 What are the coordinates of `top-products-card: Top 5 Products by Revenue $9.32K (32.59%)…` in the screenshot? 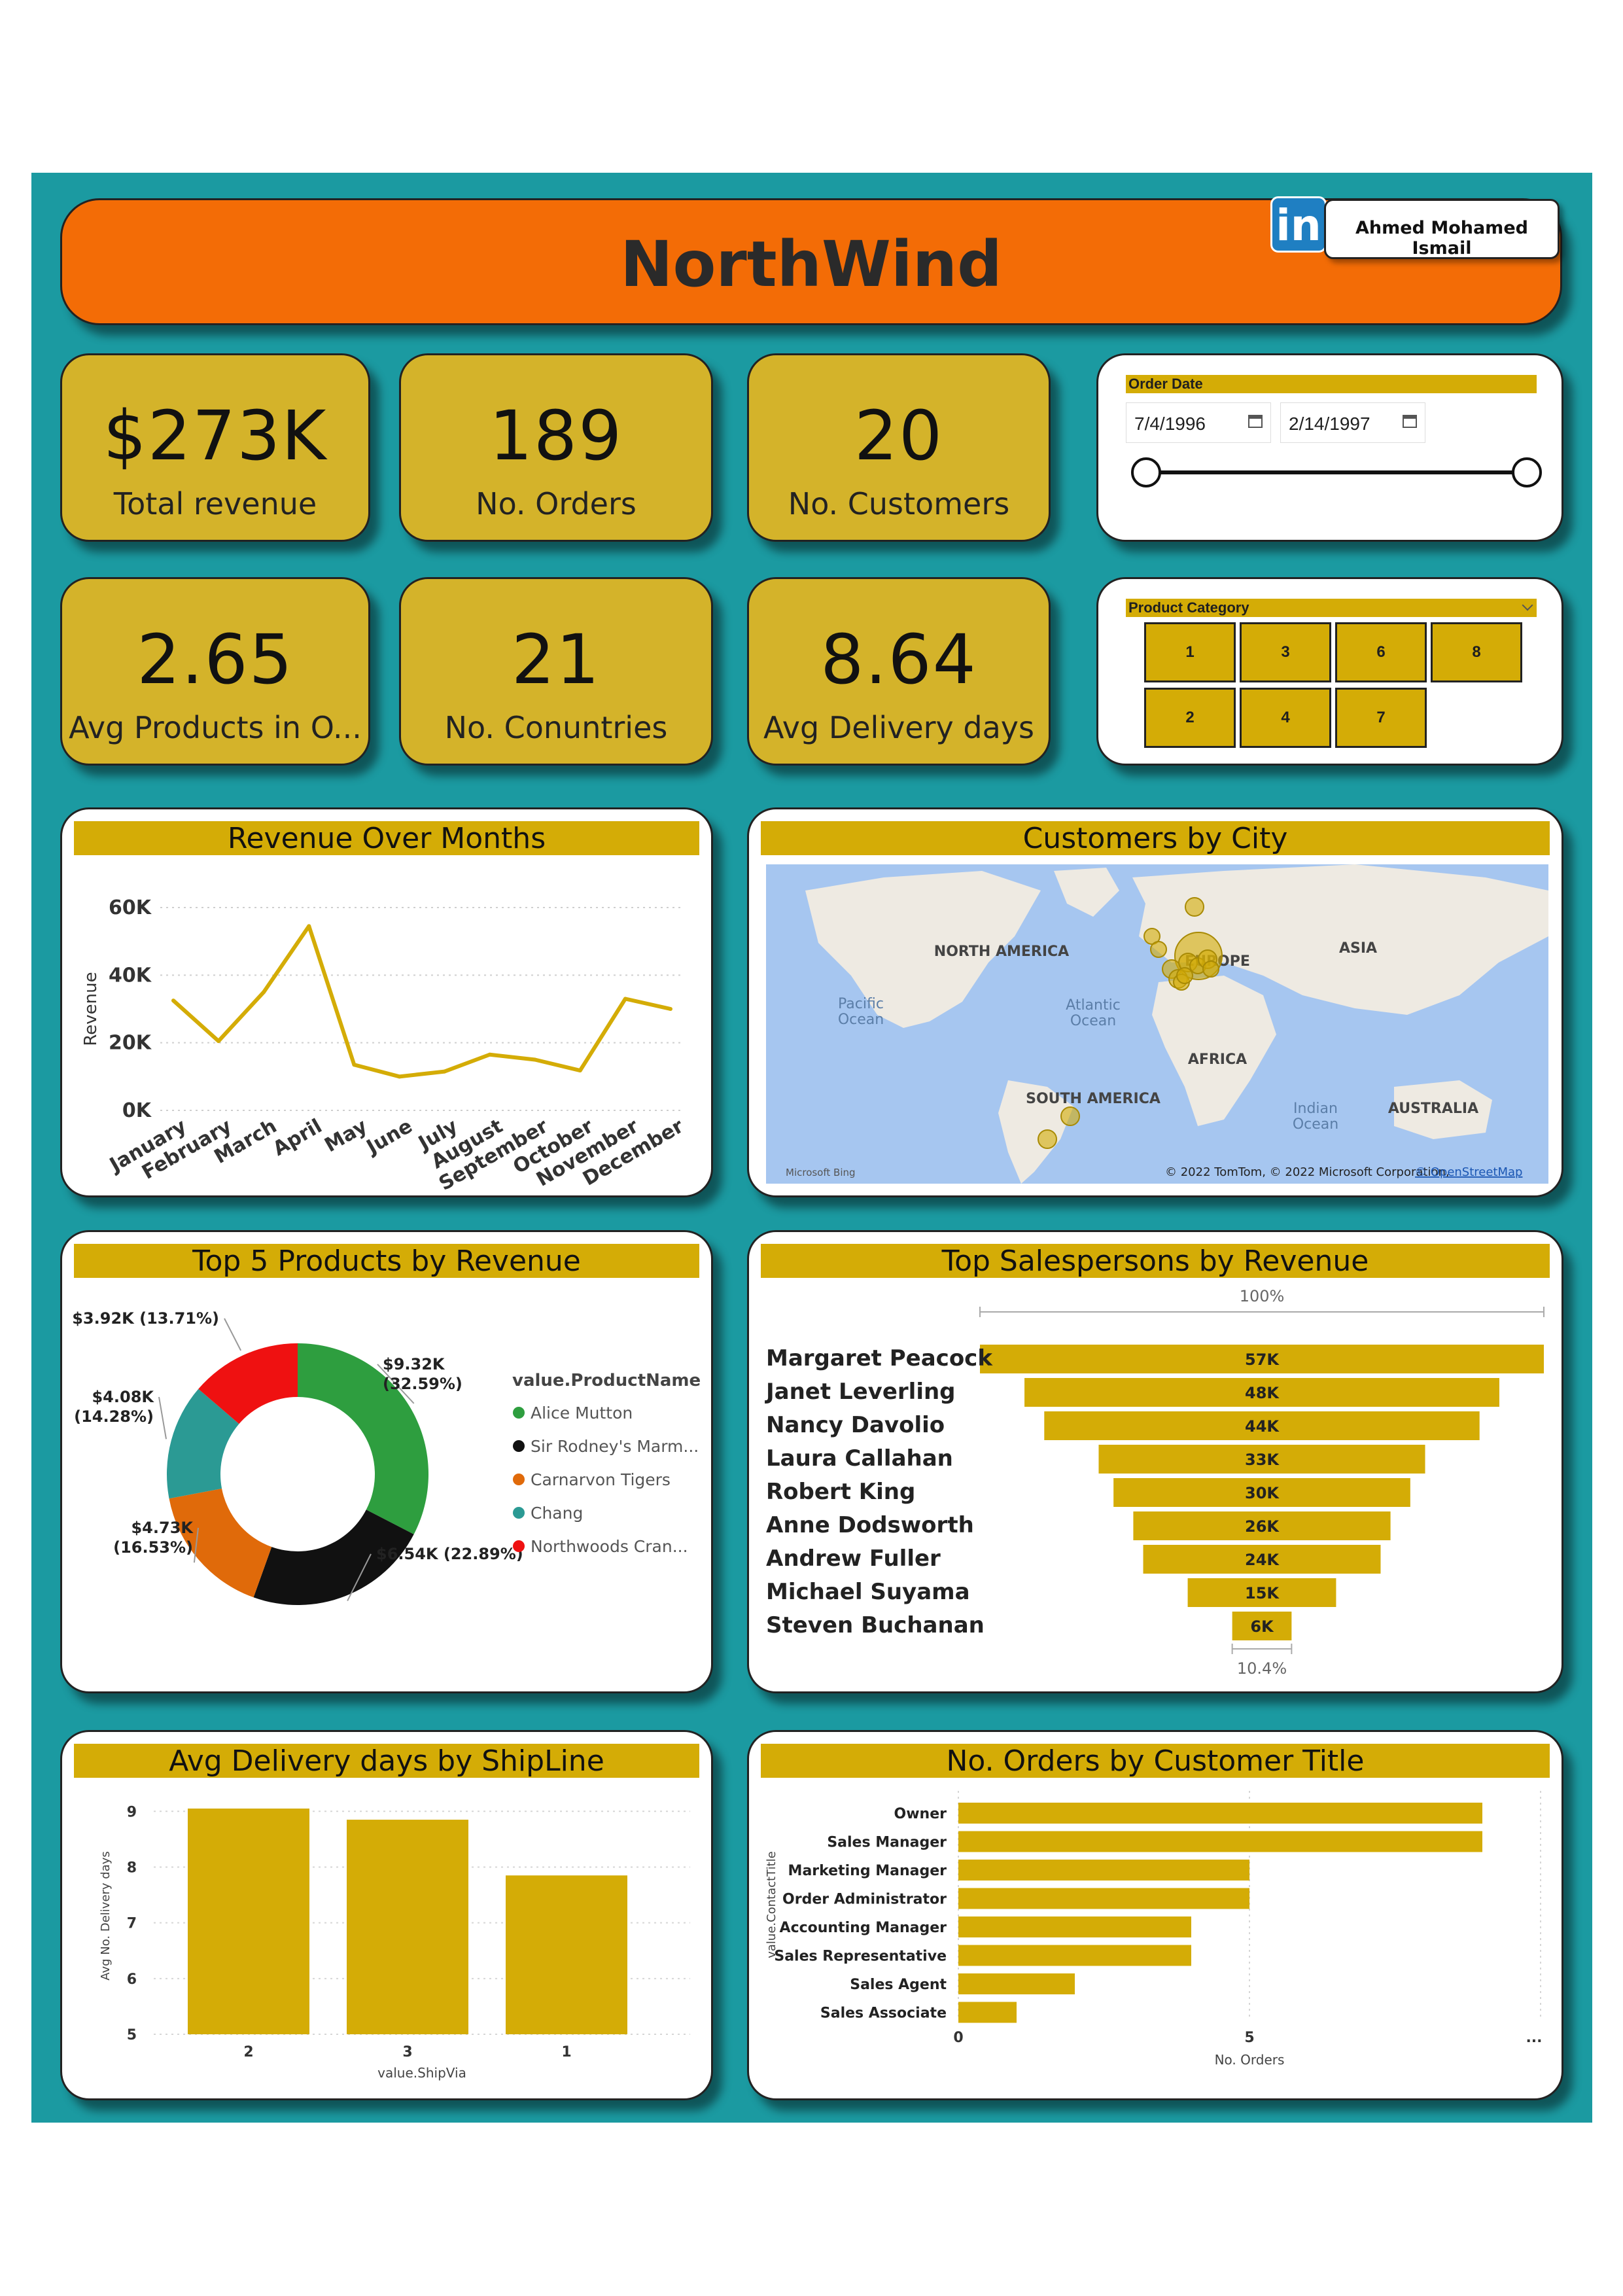 It's located at (387, 1461).